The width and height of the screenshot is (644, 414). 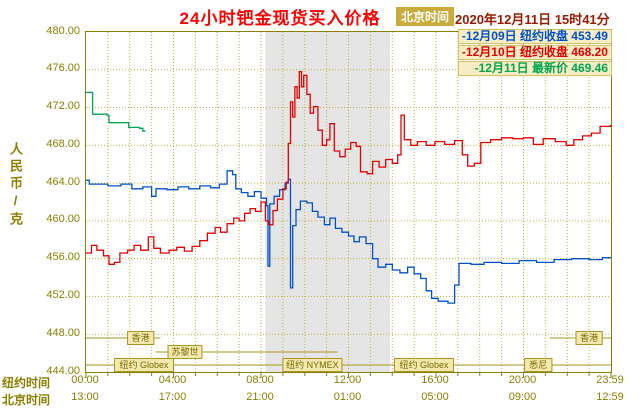 What do you see at coordinates (63, 219) in the screenshot?
I see `y-axis-tick: 460.00` at bounding box center [63, 219].